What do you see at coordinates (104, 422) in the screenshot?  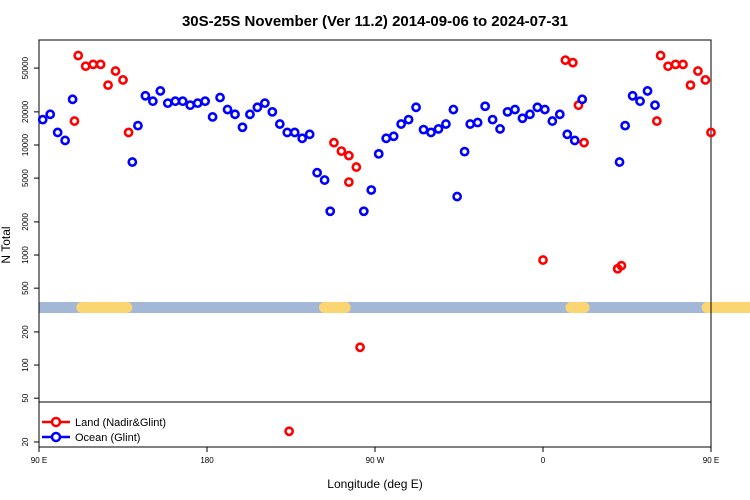 I see `legend-entry-land: Land (Nadir&Glint)` at bounding box center [104, 422].